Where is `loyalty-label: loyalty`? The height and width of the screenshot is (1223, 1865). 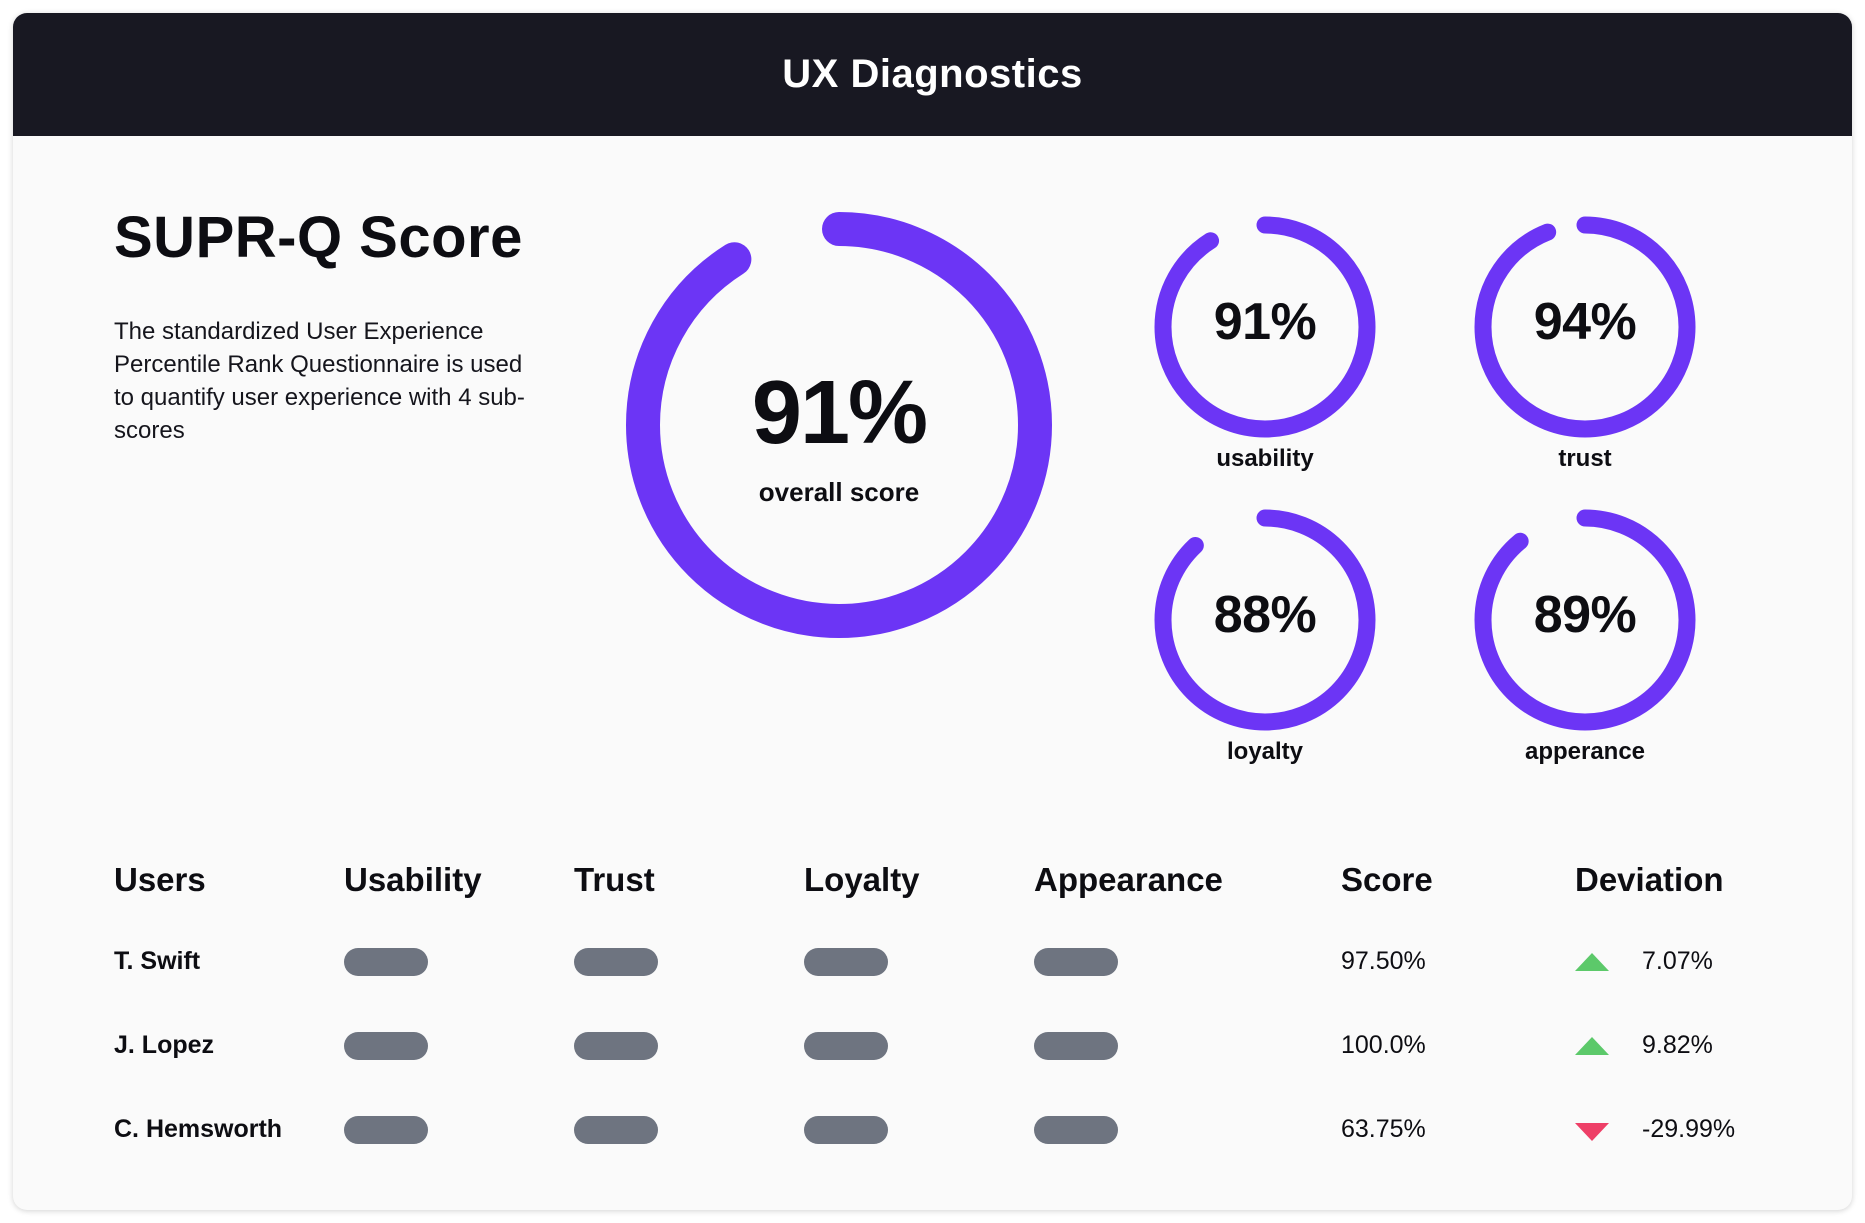
loyalty-label: loyalty is located at coordinates (1265, 751).